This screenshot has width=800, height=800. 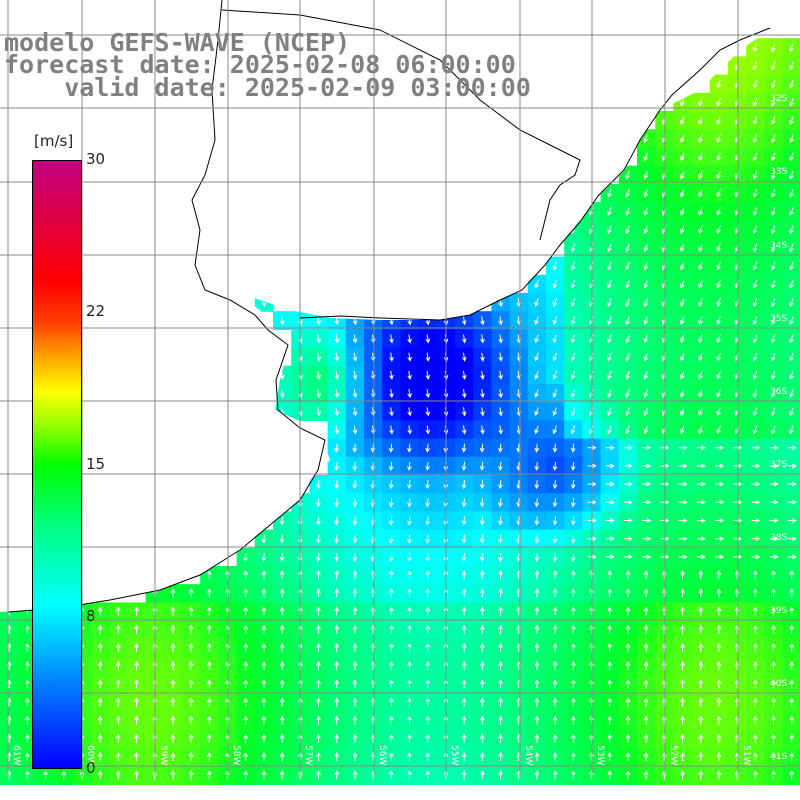 What do you see at coordinates (746, 755) in the screenshot?
I see `lon-label: 51W` at bounding box center [746, 755].